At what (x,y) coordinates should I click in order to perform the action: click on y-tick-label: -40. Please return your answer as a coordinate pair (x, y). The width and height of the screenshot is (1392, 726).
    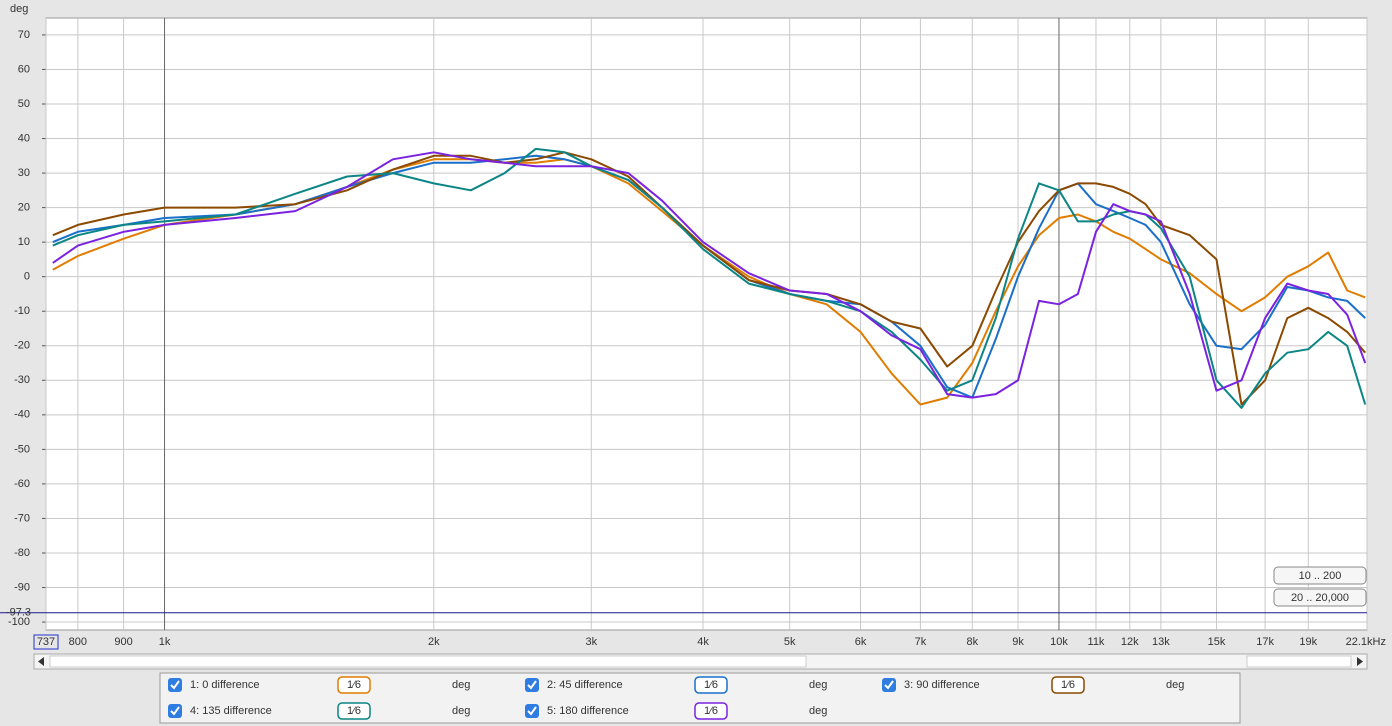
    Looking at the image, I should click on (22, 415).